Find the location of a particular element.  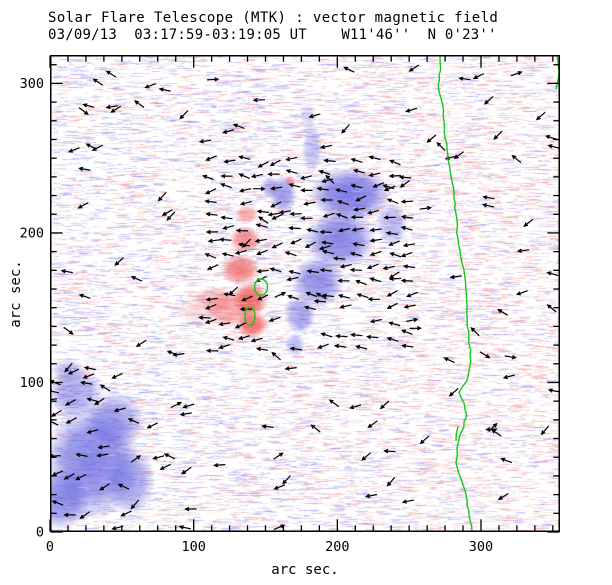

flare-kernel-contours is located at coordinates (256, 302).